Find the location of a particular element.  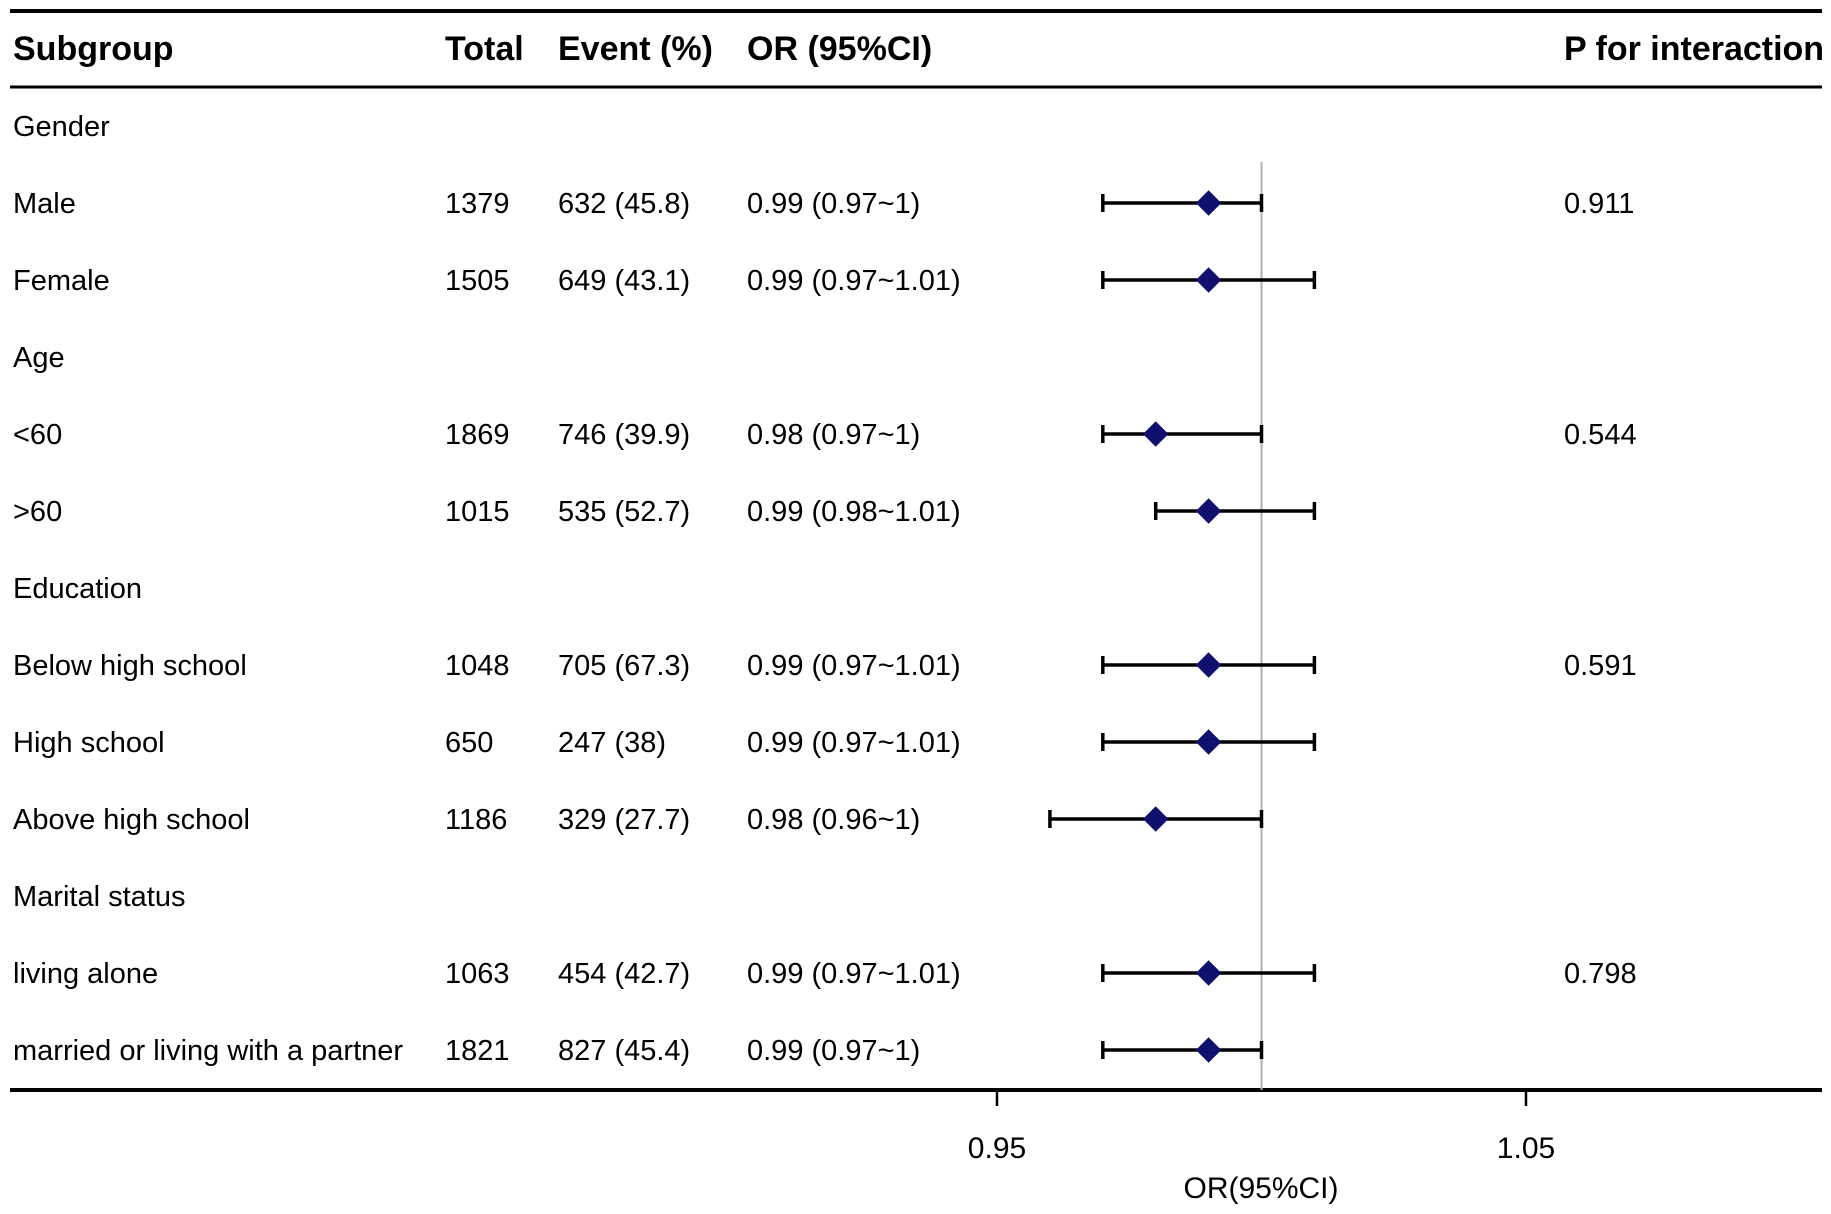

total-cell: 1048 is located at coordinates (477, 666).